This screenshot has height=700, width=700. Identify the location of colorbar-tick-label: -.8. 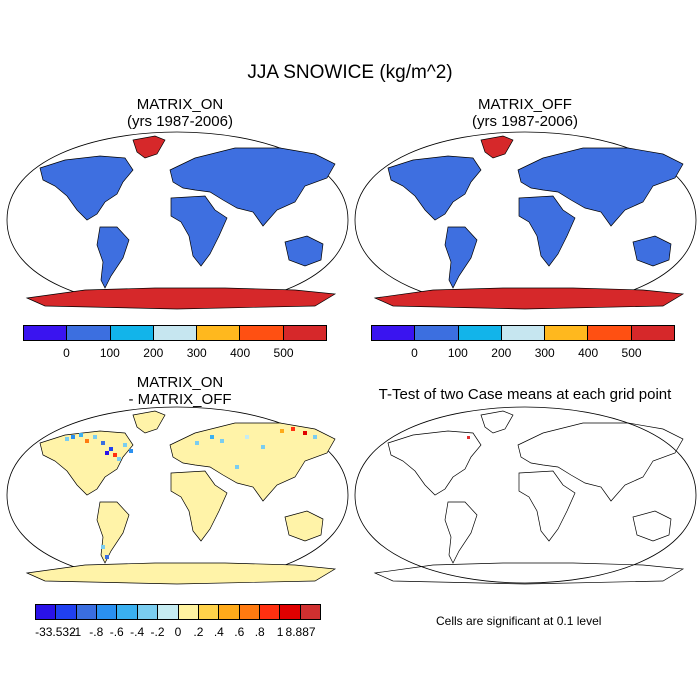
(96, 632).